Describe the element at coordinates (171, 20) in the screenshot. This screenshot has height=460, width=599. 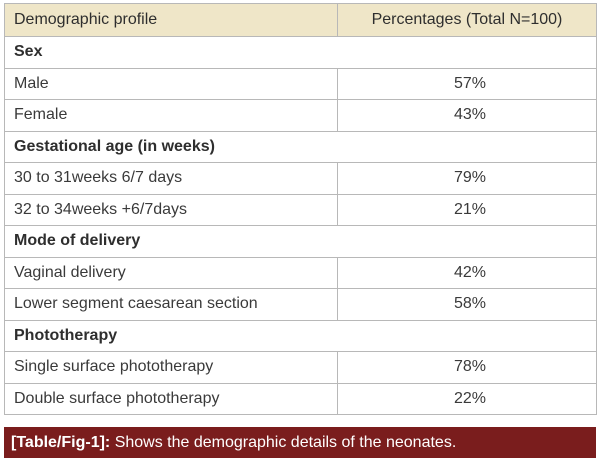
I see `header-demographic-profile: Demographic profile` at that location.